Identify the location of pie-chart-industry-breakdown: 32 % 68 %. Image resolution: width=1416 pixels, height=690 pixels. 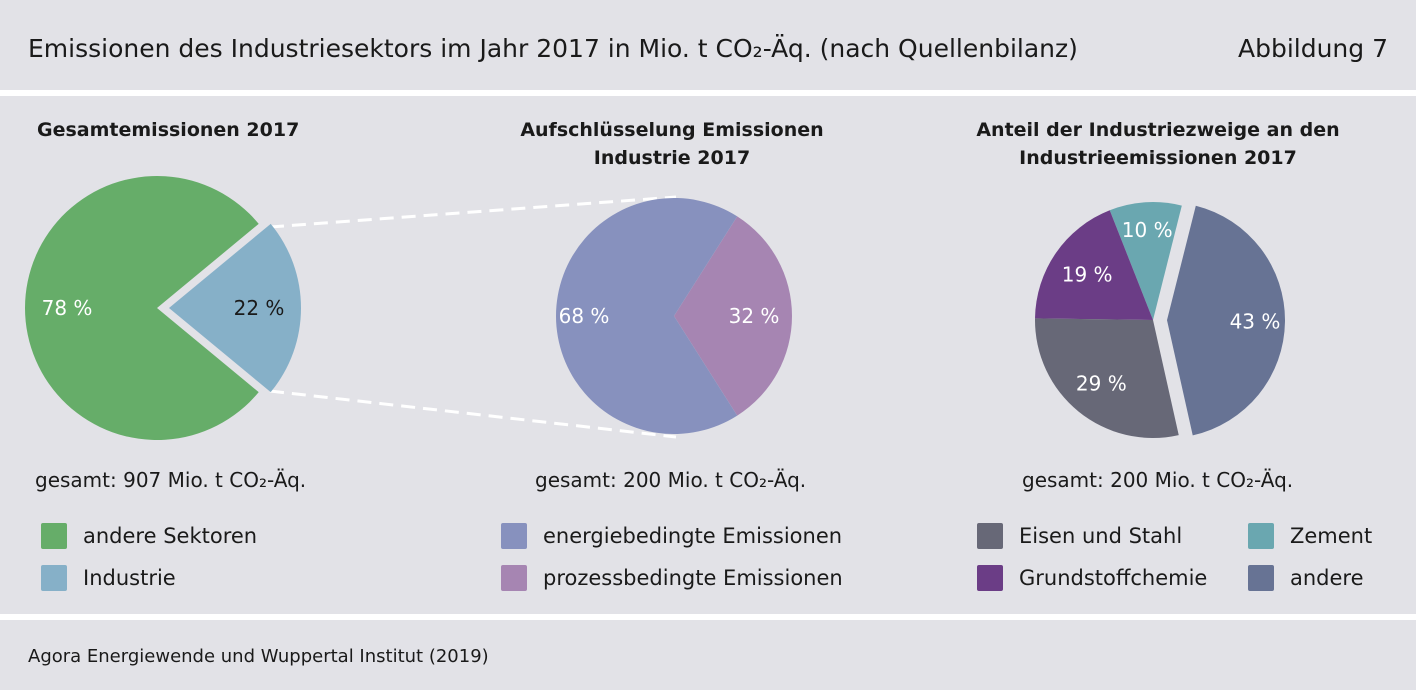
(674, 316).